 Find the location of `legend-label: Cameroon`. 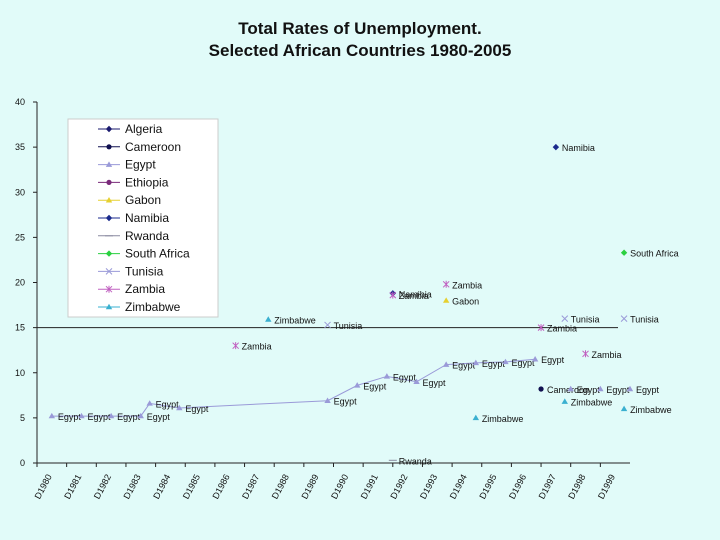

legend-label: Cameroon is located at coordinates (153, 147).